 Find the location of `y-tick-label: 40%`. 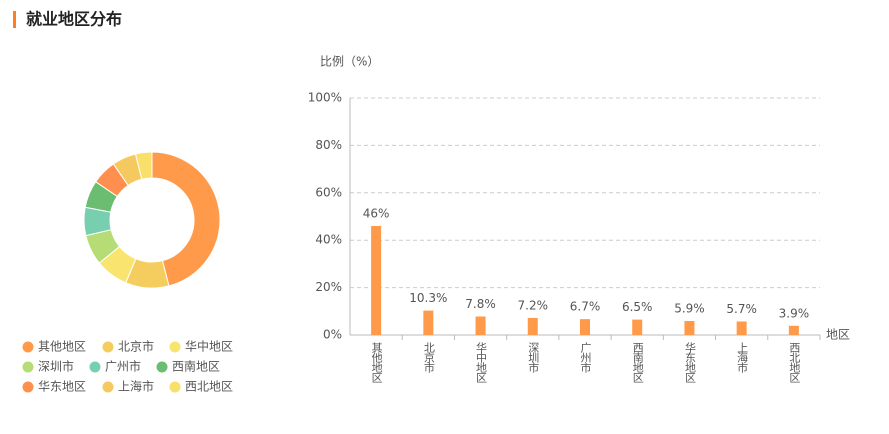

y-tick-label: 40% is located at coordinates (328, 240).